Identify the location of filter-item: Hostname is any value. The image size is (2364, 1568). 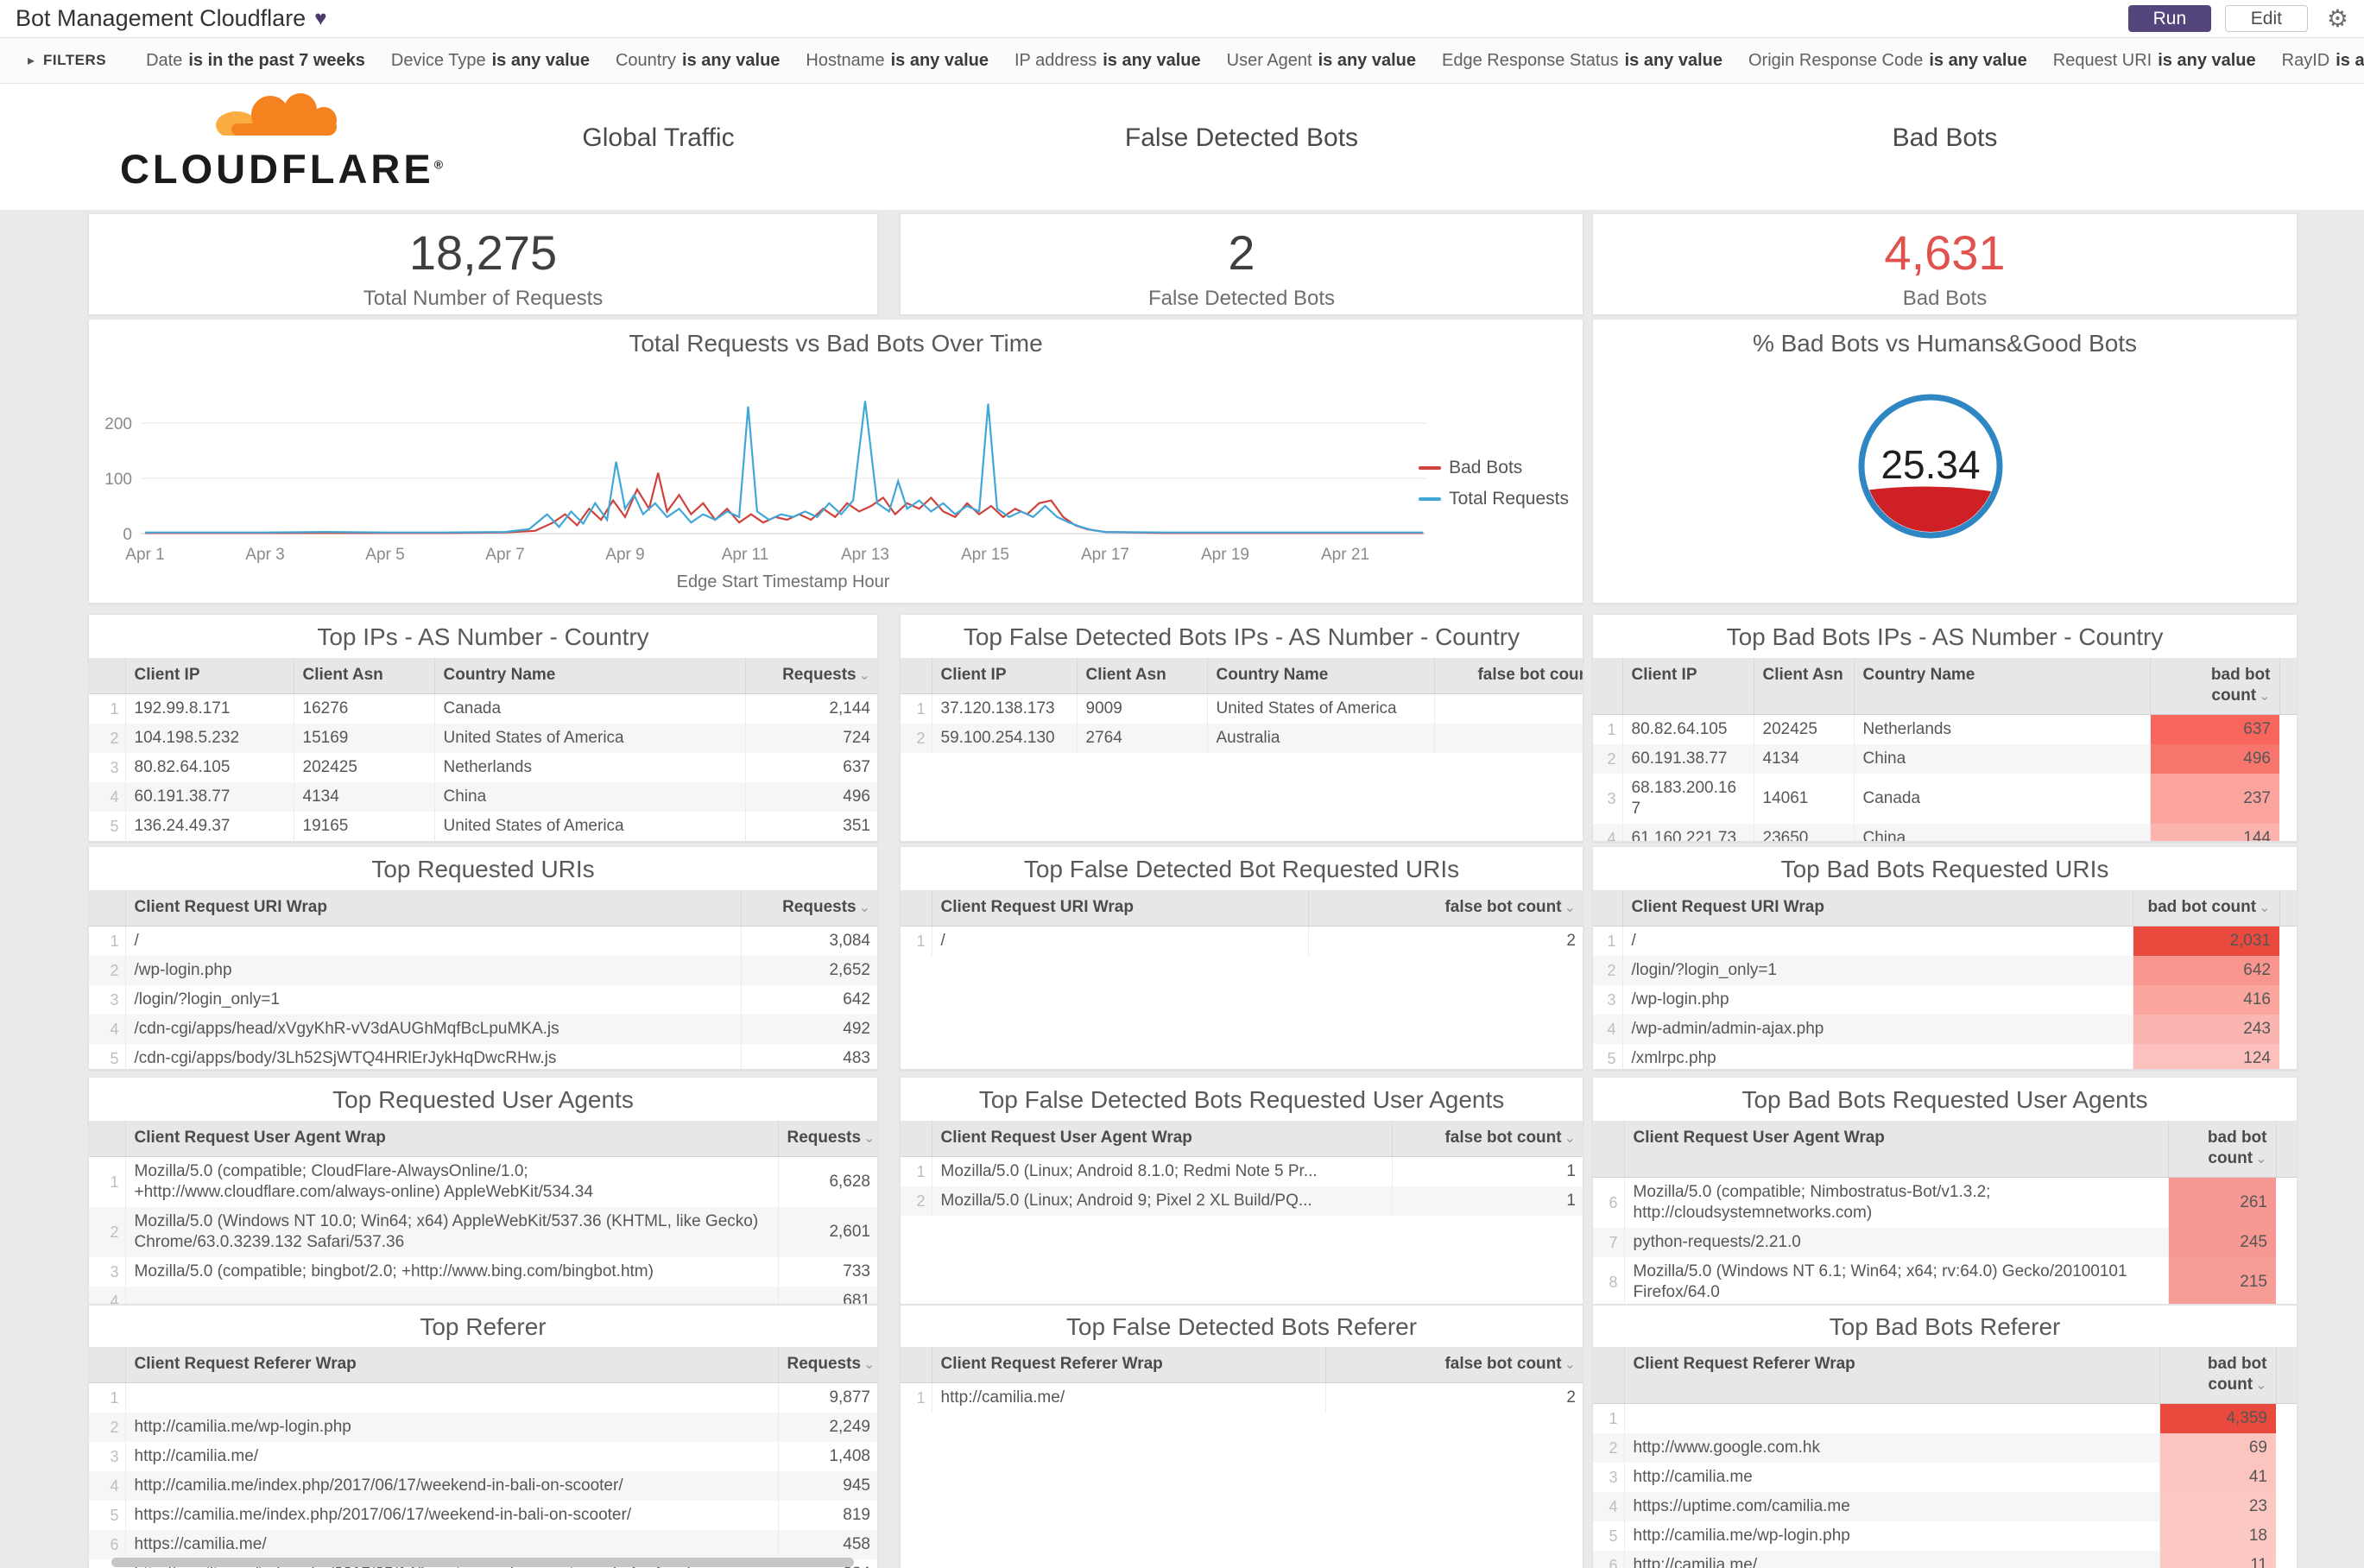
(897, 60).